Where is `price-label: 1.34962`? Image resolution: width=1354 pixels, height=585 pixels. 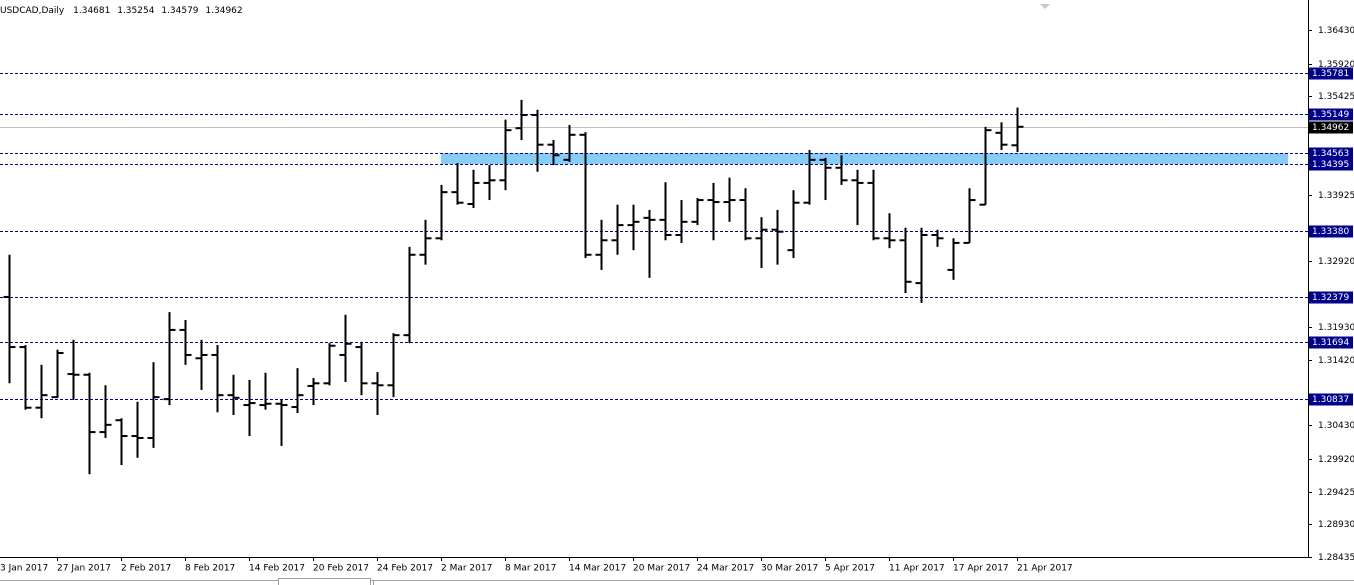 price-label: 1.34962 is located at coordinates (1330, 128).